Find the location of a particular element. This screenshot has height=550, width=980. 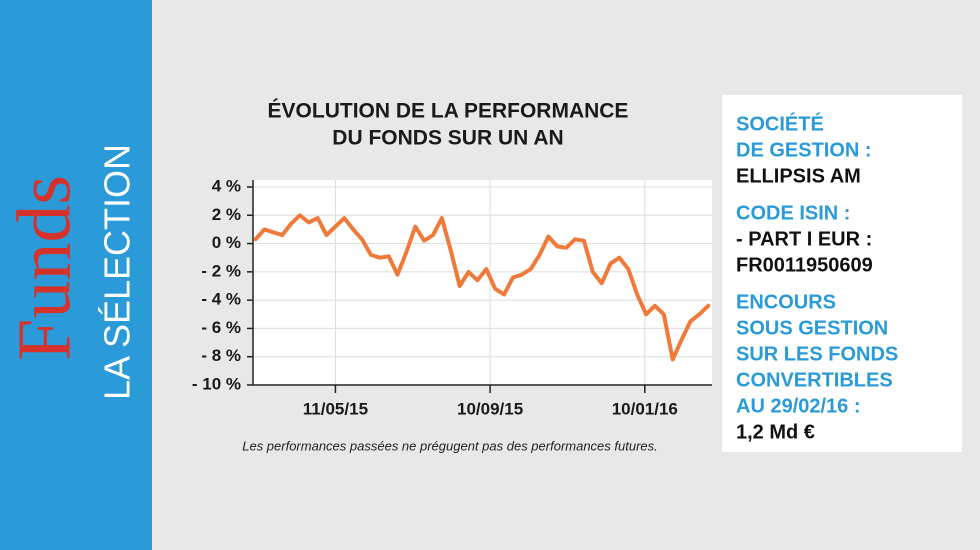

info-value: FR0011950609 is located at coordinates (804, 265).